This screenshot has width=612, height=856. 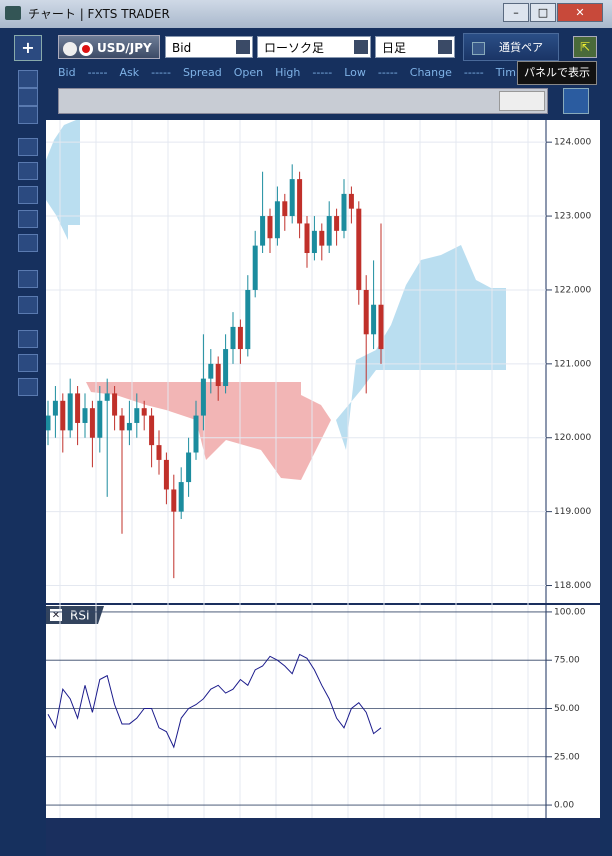 I want to click on quote-label: Ask, so click(x=129, y=72).